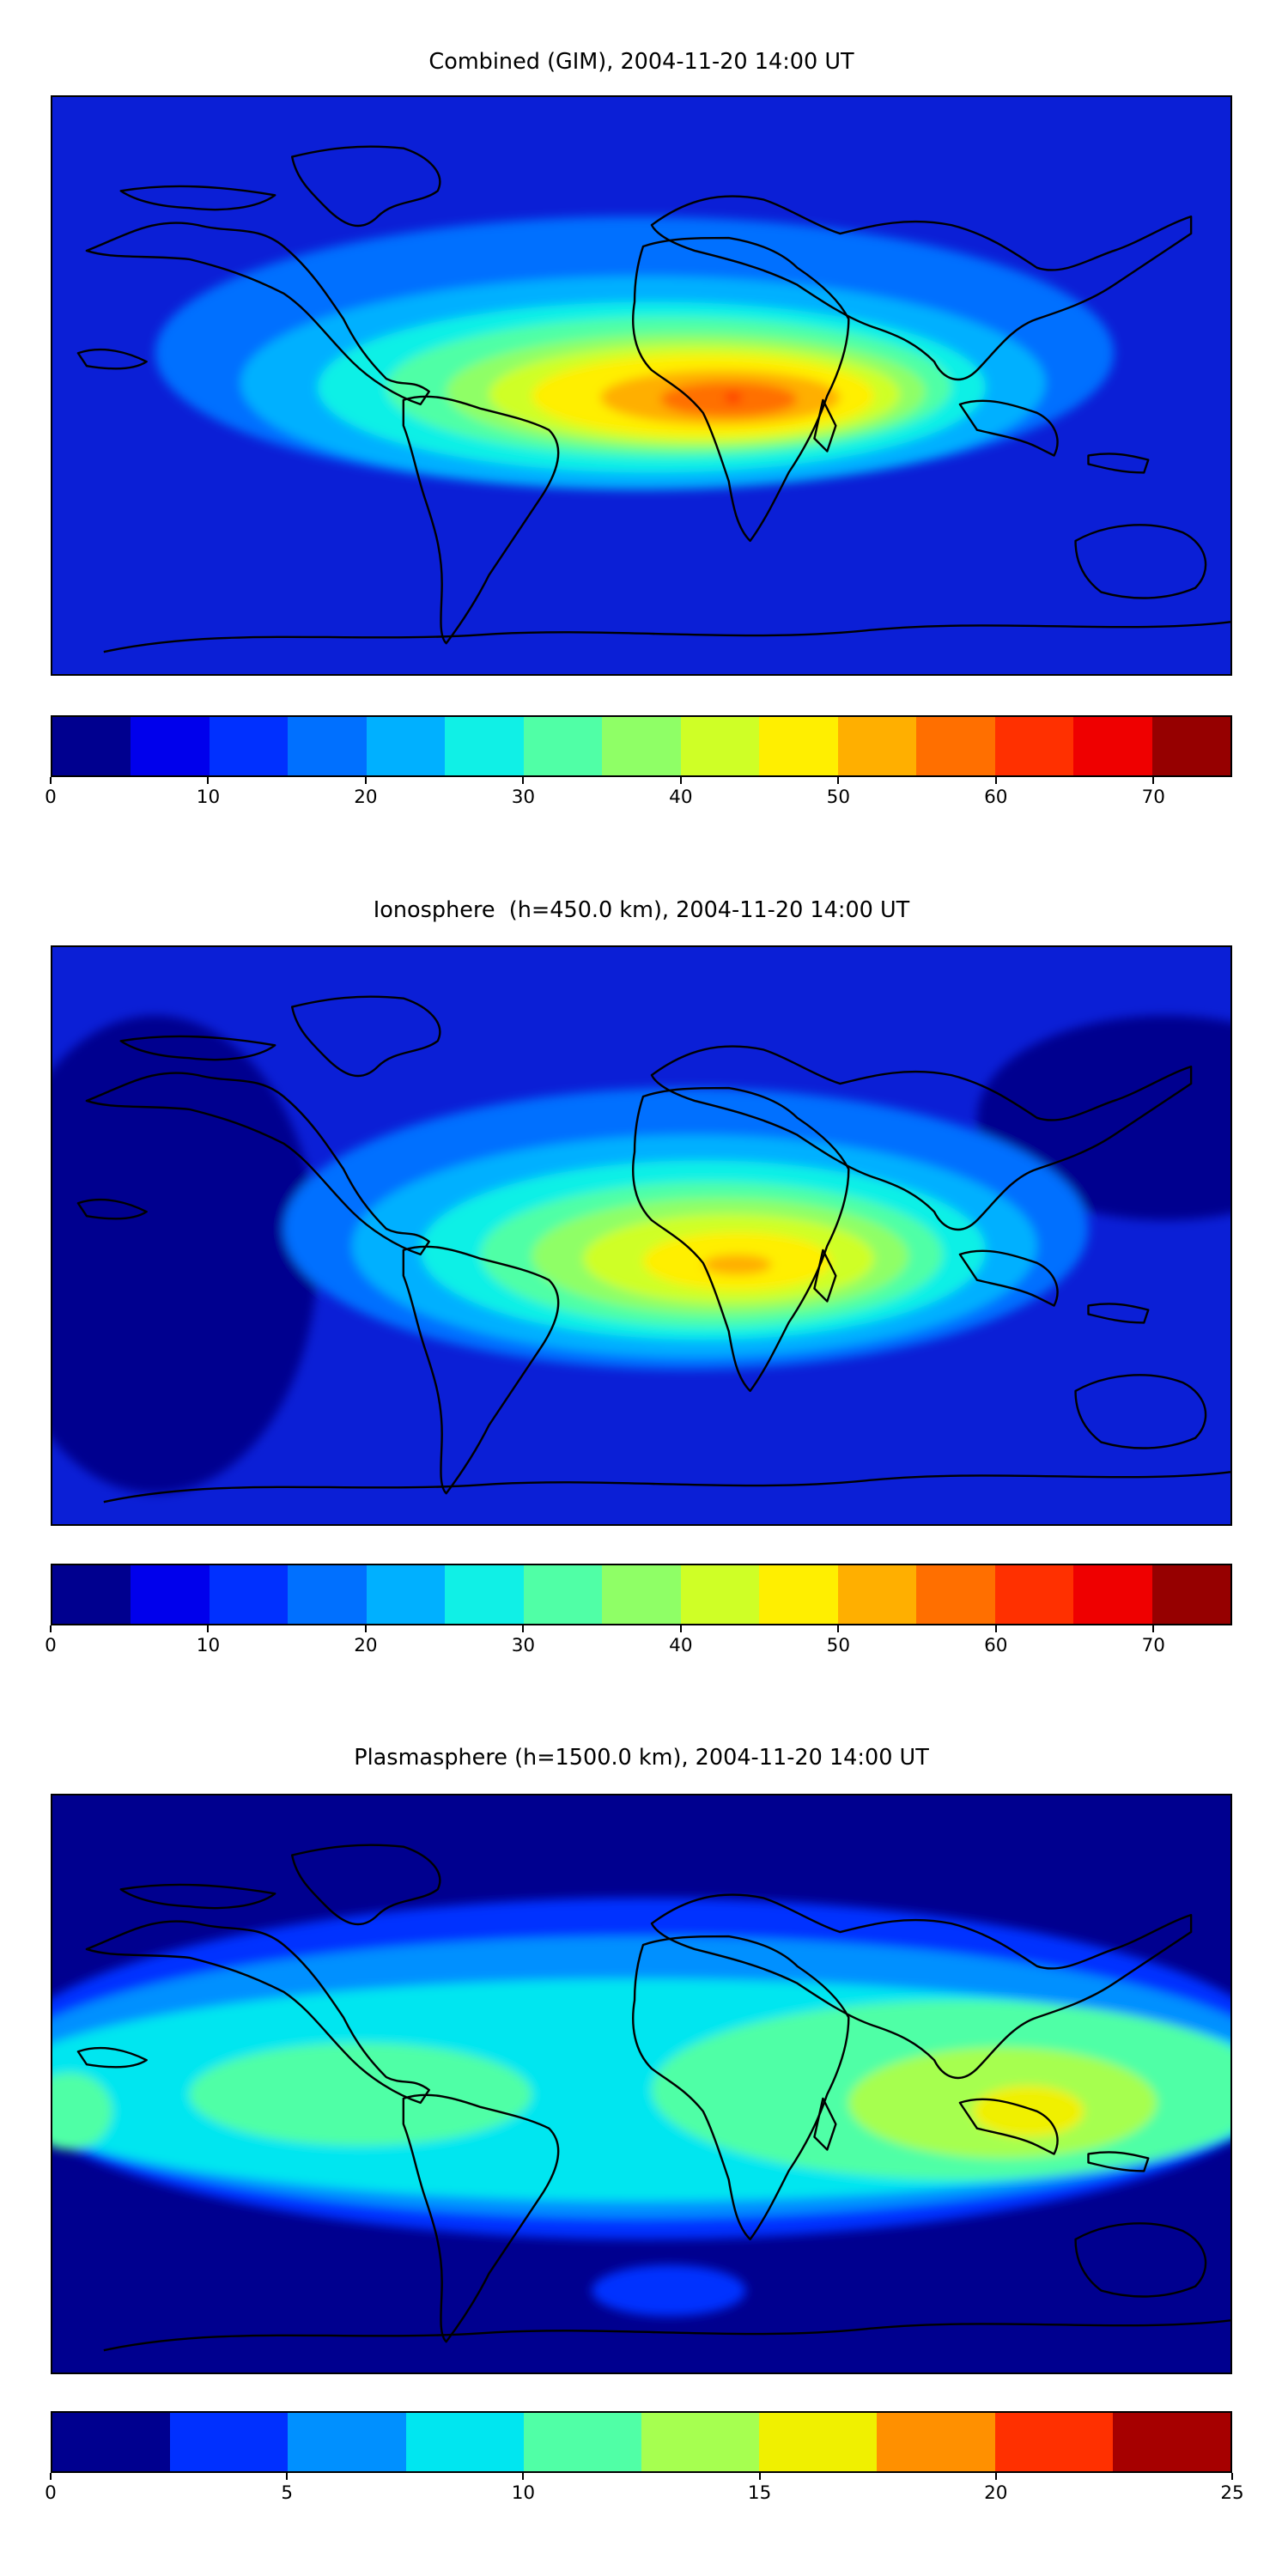  I want to click on panel-2-colorbar-tick-label: 30, so click(523, 1645).